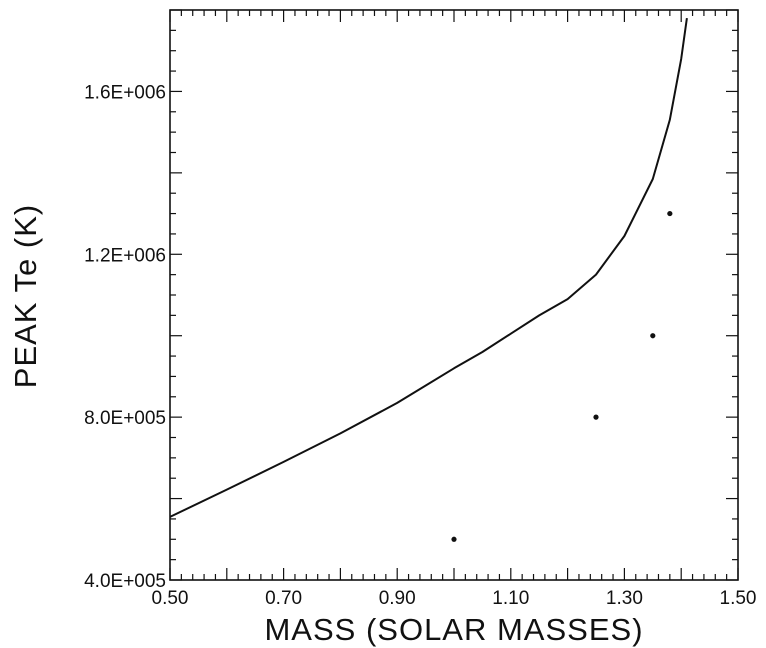 This screenshot has height=648, width=766. I want to click on x-tick-label: 0.70, so click(283, 598).